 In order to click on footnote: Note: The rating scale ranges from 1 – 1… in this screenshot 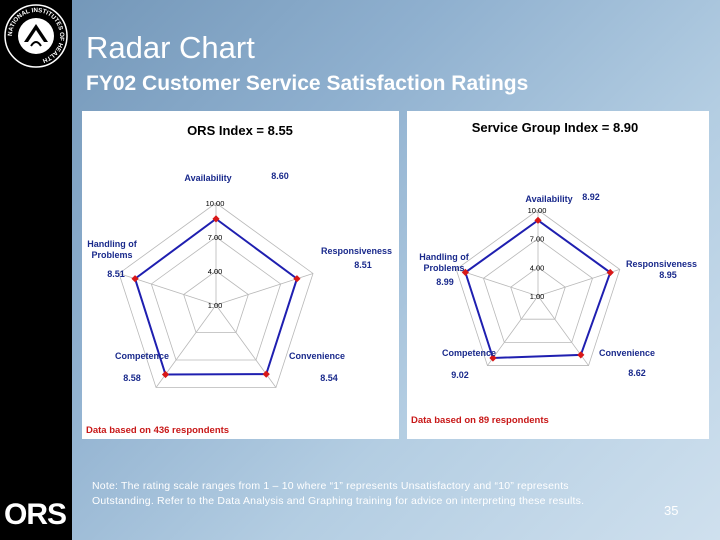, I will do `click(362, 494)`.